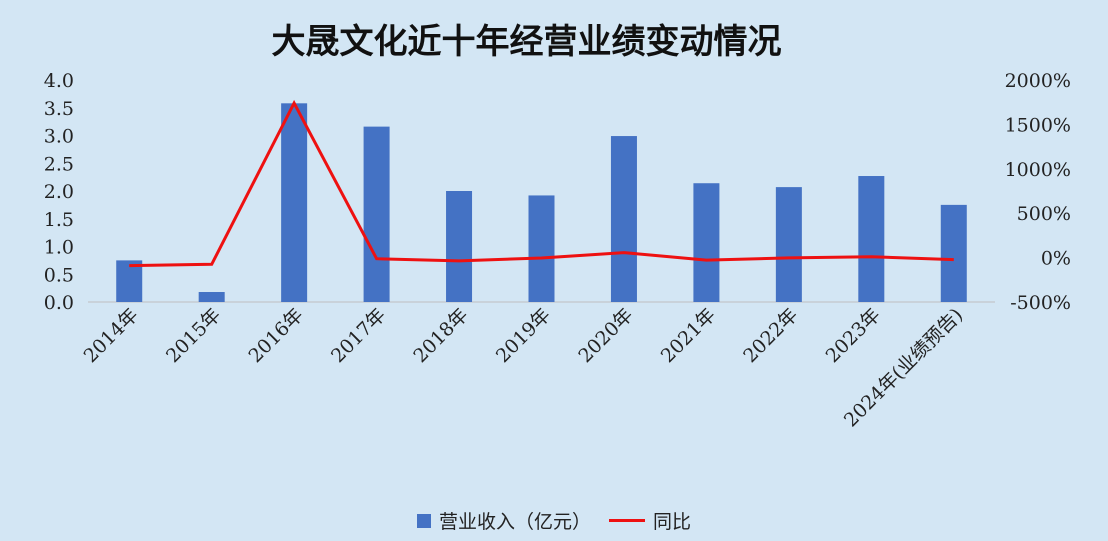 The height and width of the screenshot is (541, 1108). What do you see at coordinates (59, 109) in the screenshot?
I see `left-tick-label: 3.5` at bounding box center [59, 109].